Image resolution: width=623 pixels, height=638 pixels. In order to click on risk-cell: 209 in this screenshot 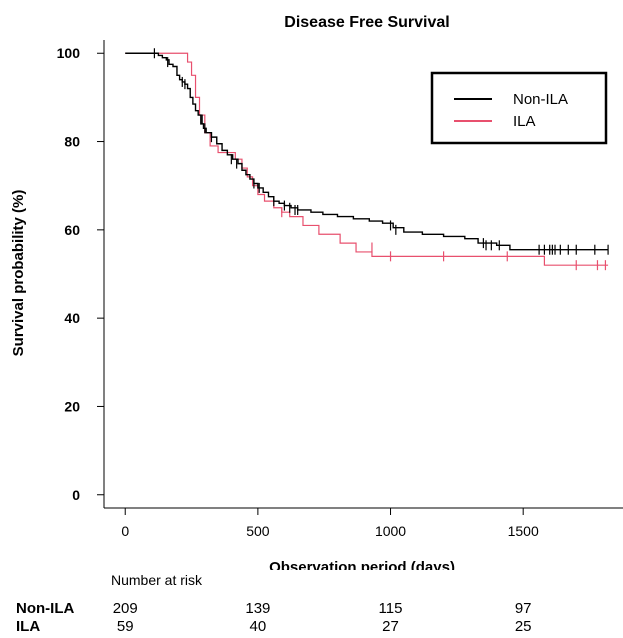, I will do `click(125, 608)`.